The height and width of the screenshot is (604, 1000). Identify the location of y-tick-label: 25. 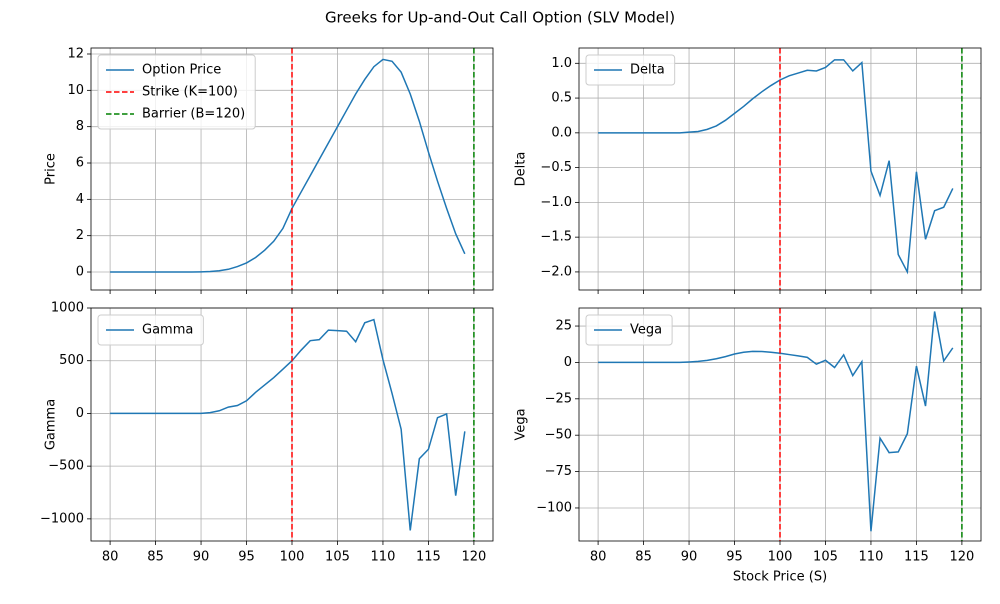
(563, 326).